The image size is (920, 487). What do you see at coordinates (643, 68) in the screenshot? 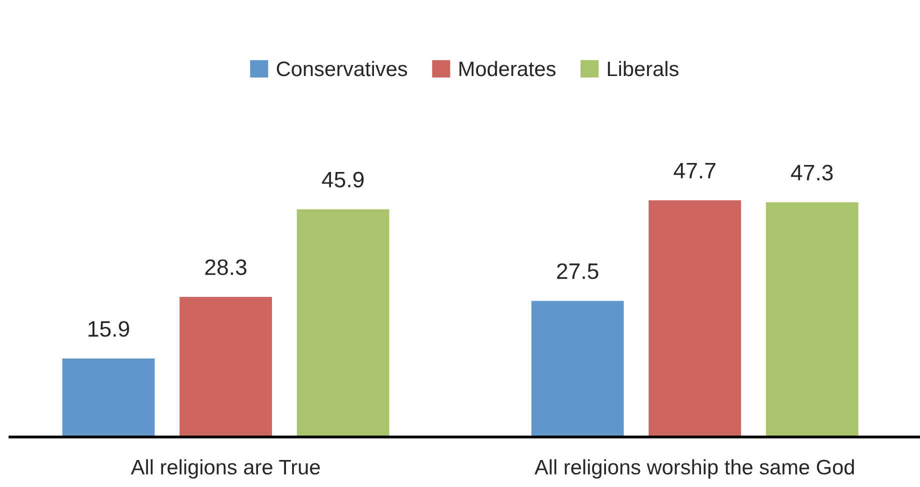
I see `legend-label: Liberals` at bounding box center [643, 68].